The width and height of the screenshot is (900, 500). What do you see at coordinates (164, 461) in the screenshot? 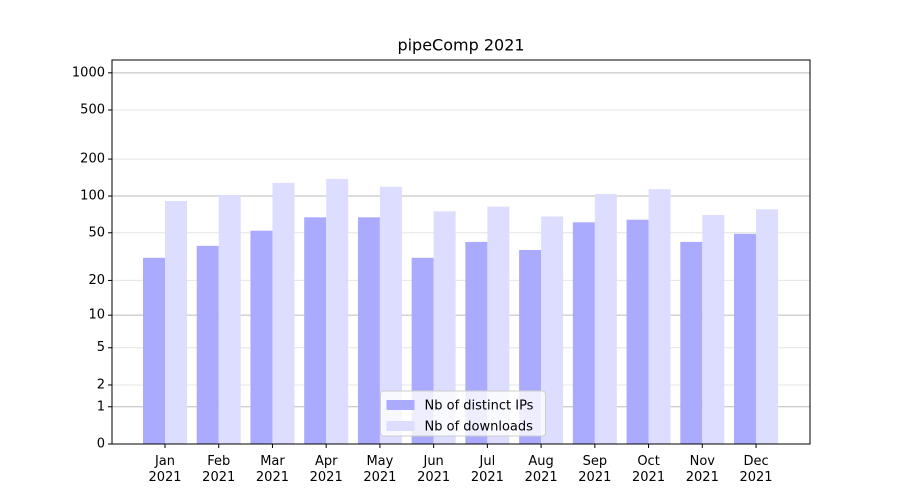
I see `x-tick-label-line: Jan` at bounding box center [164, 461].